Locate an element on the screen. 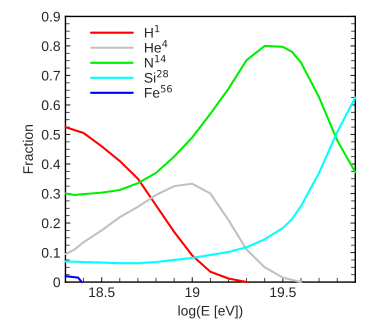  y-tick-label: 0.9 is located at coordinates (51, 17).